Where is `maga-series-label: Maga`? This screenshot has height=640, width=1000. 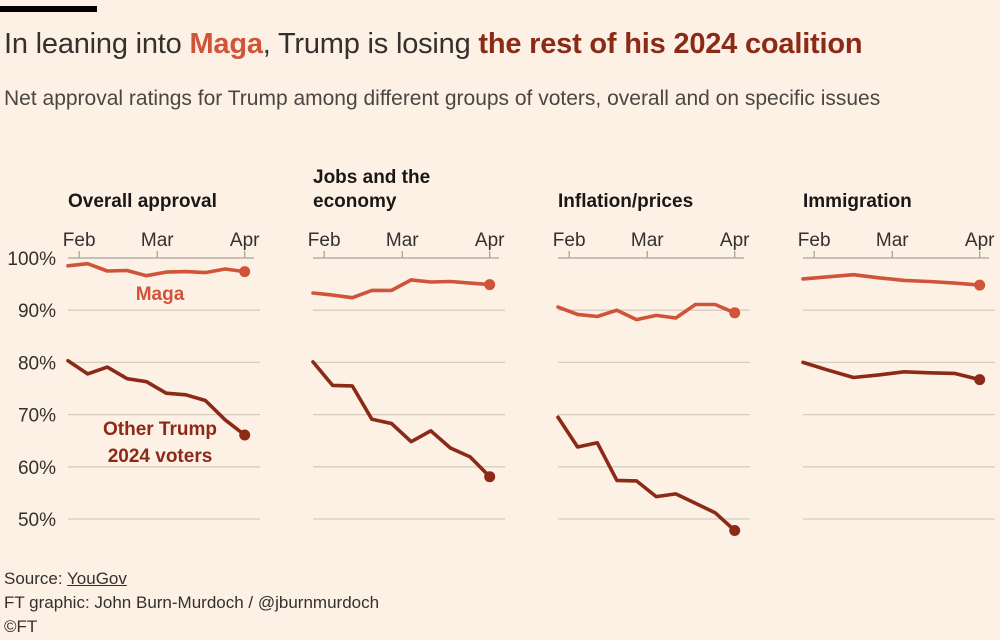 maga-series-label: Maga is located at coordinates (160, 294).